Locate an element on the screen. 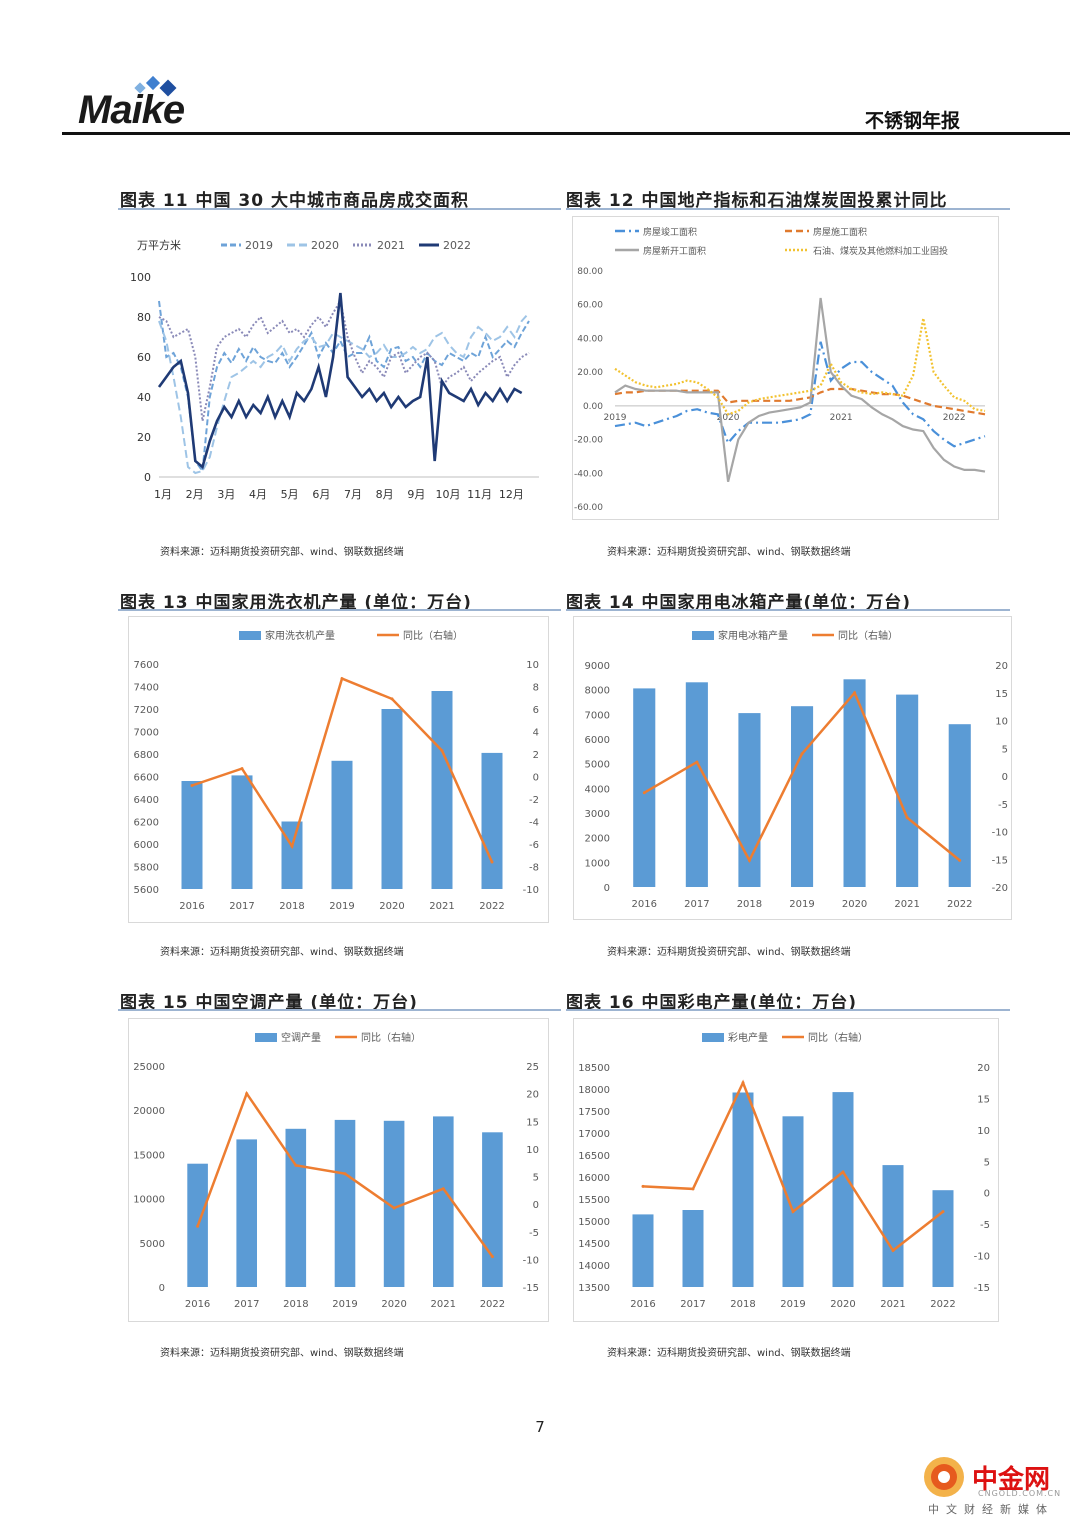 This screenshot has height=1527, width=1080. figure-13-title: 图表 13 中国家用洗衣机产量 (单位：万台) is located at coordinates (296, 603).